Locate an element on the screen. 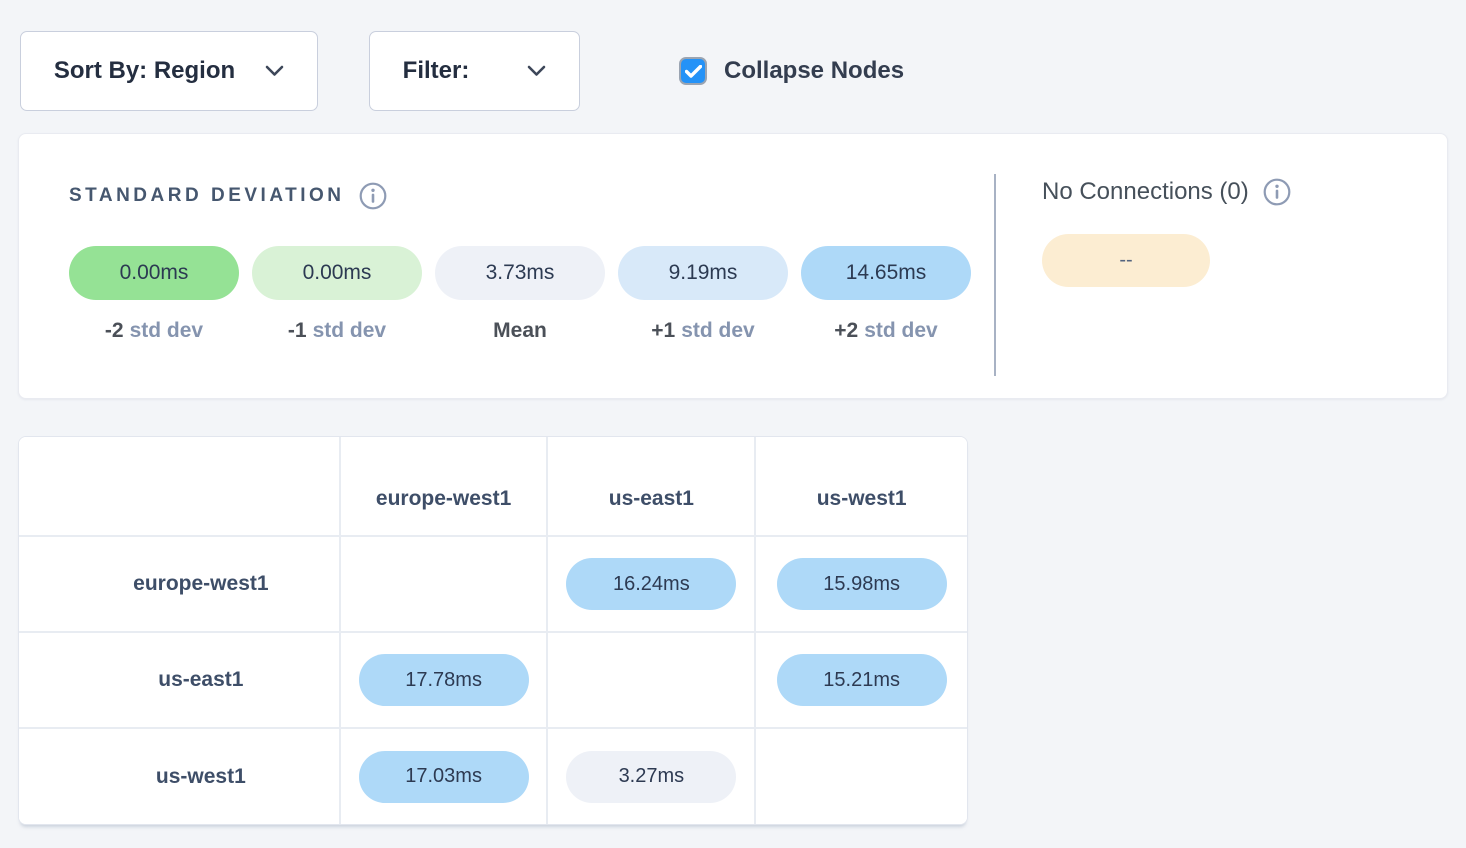 This screenshot has width=1466, height=848. vertical-divider is located at coordinates (995, 275).